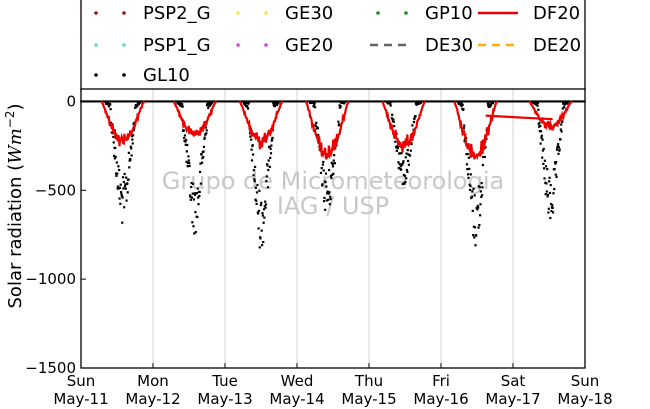 Image resolution: width=650 pixels, height=409 pixels. What do you see at coordinates (71, 101) in the screenshot?
I see `y-tick-label: 0` at bounding box center [71, 101].